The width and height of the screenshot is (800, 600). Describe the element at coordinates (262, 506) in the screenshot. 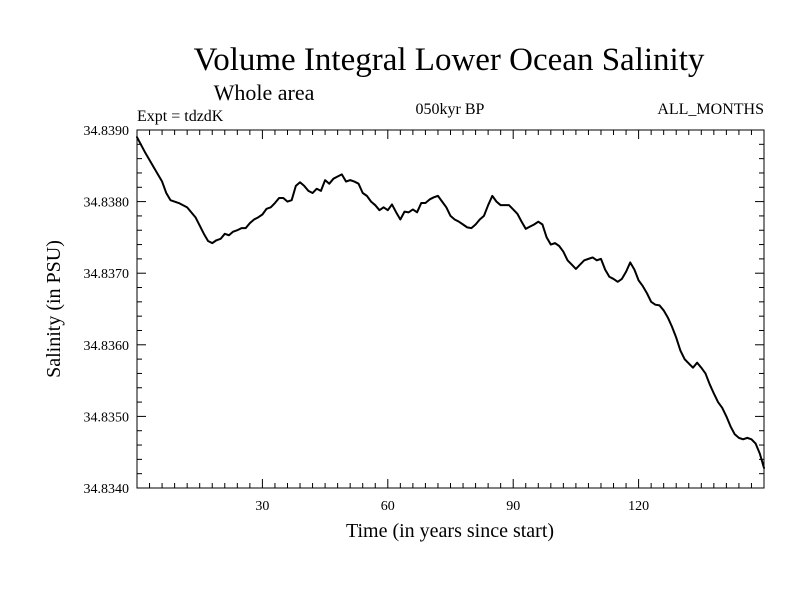

I see `x-tick-label: 30` at that location.